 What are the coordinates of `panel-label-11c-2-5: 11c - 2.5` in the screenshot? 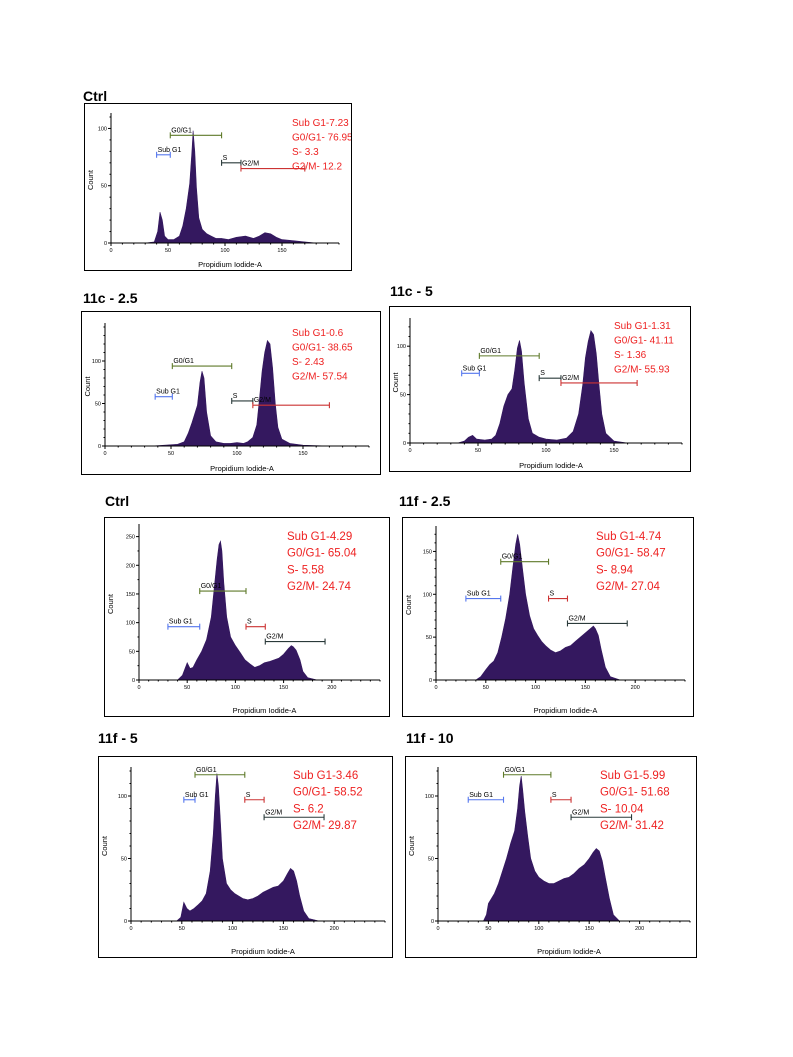 It's located at (110, 298).